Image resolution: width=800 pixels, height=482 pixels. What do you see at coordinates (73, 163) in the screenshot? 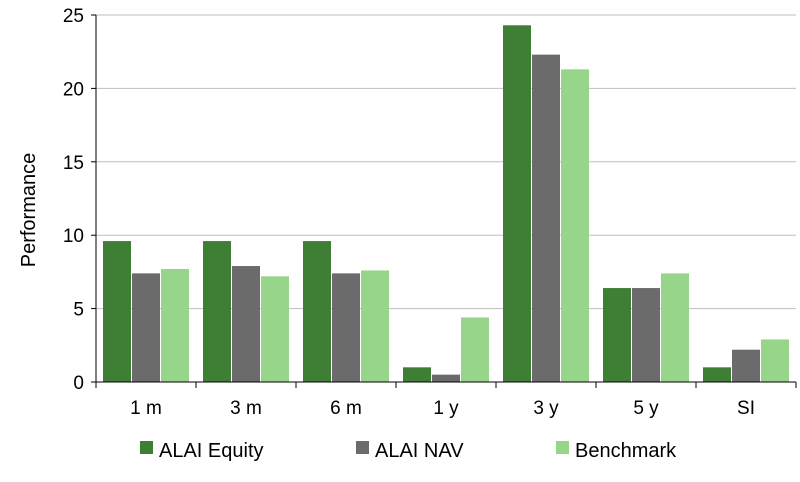
I see `y-tick-label: 15` at bounding box center [73, 163].